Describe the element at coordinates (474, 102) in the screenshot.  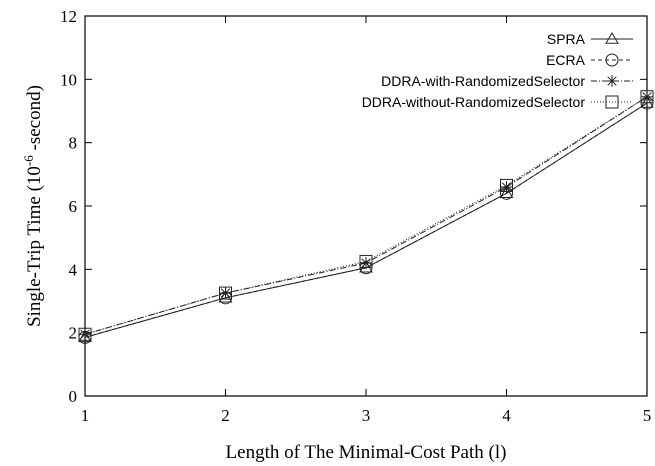
I see `legend-label: DDRA-without-RandomizedSelector` at that location.